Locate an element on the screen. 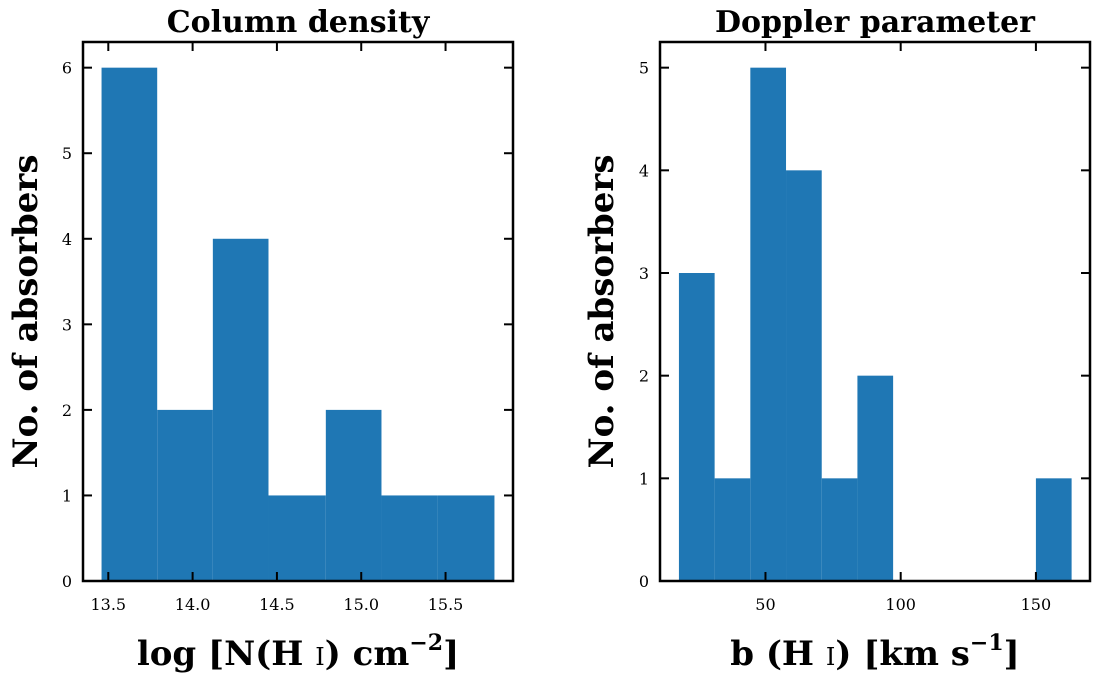 Image resolution: width=1100 pixels, height=682 pixels. chart-title: Doppler parameter is located at coordinates (875, 22).